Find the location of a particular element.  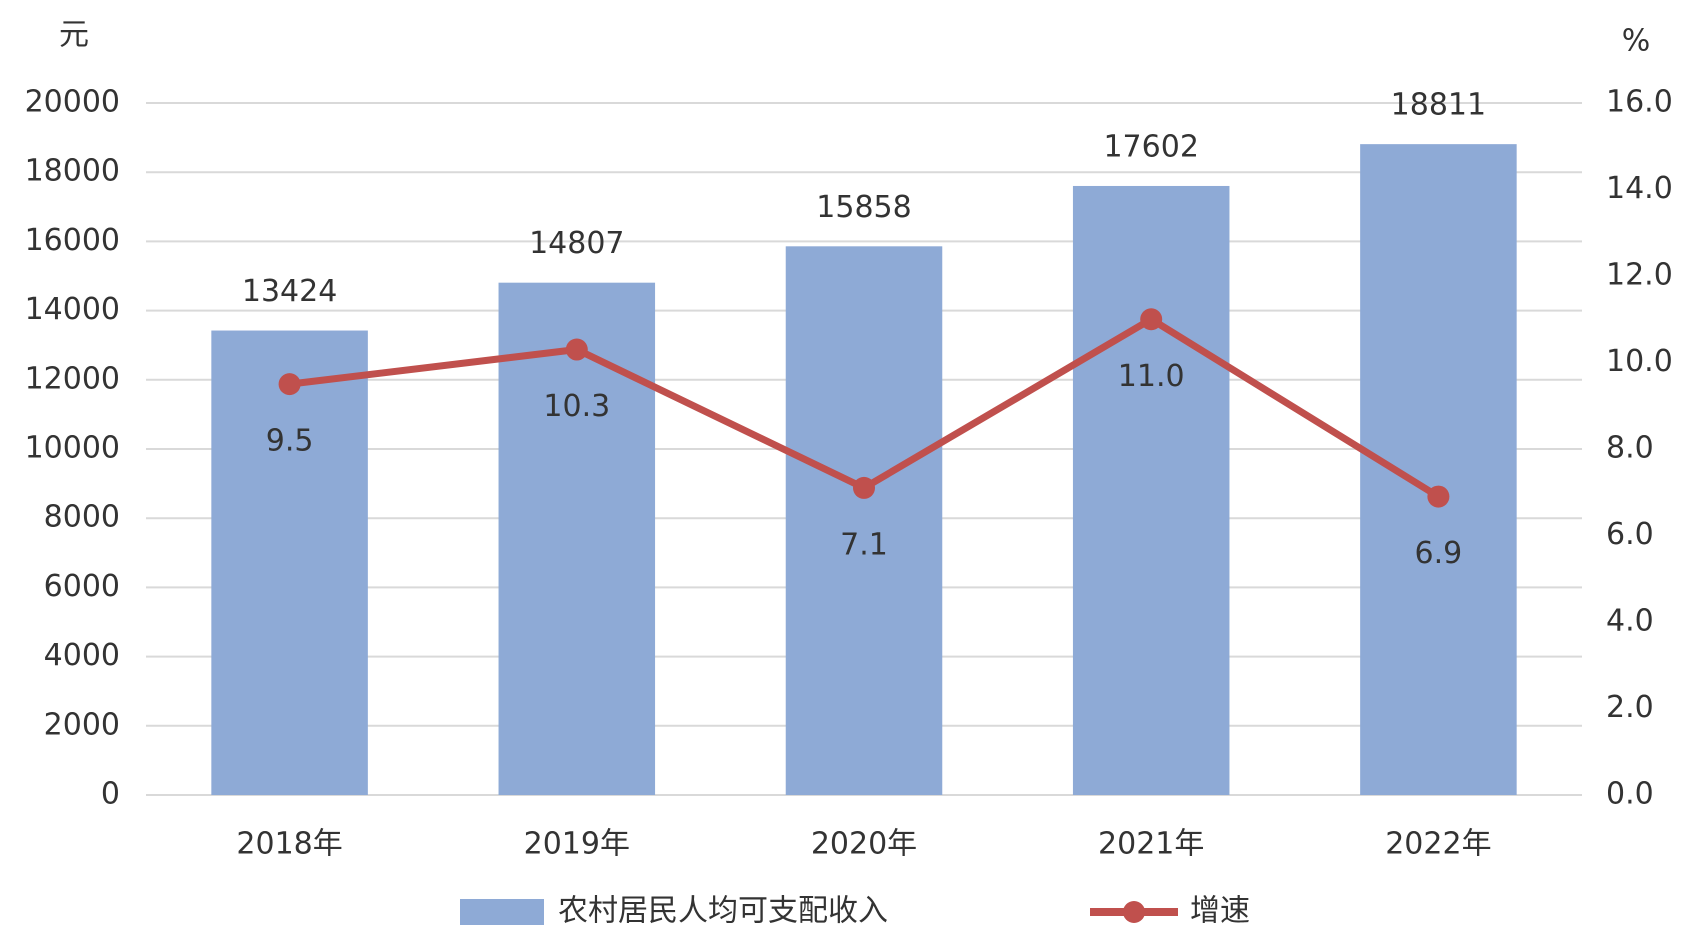

x-tick-label: 2019年 is located at coordinates (577, 844).